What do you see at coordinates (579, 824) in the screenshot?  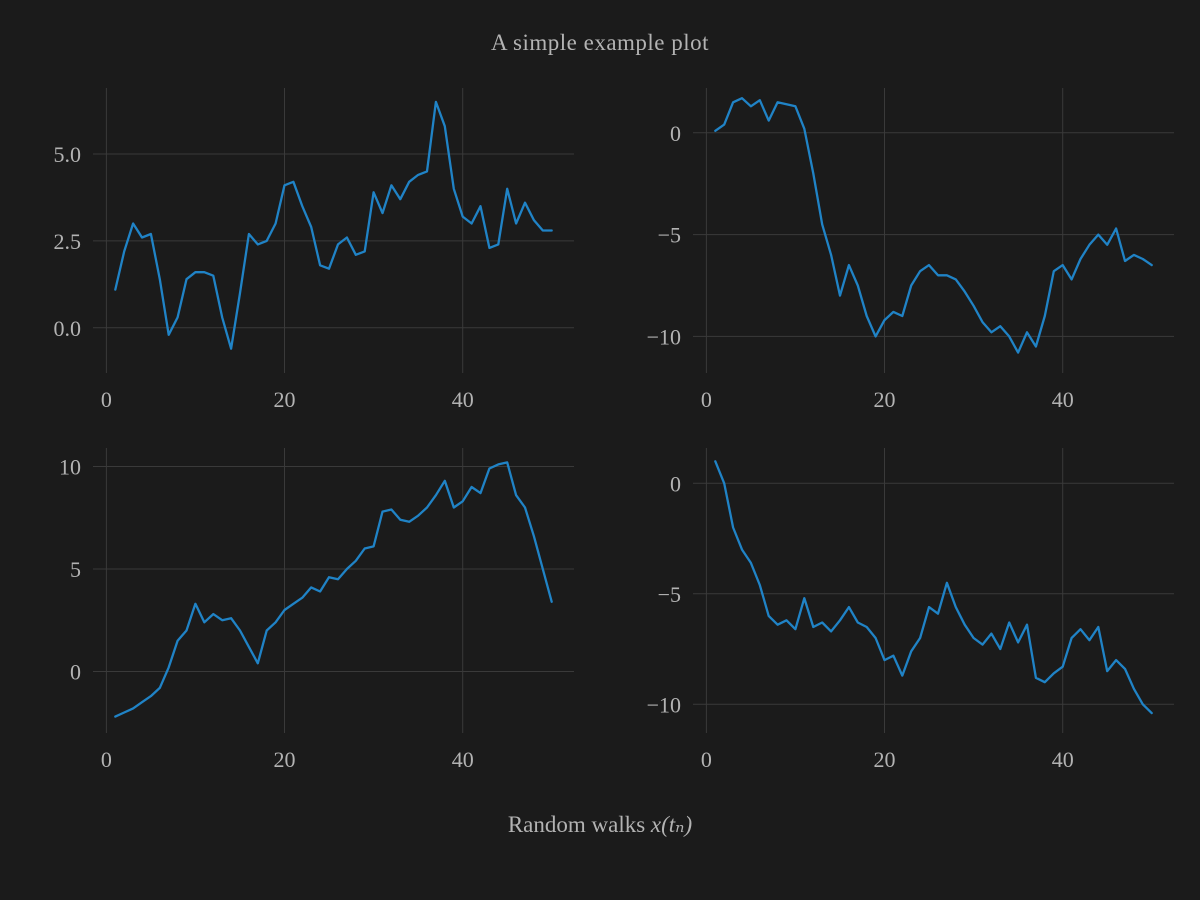 I see `xlabel-text: Random walks` at bounding box center [579, 824].